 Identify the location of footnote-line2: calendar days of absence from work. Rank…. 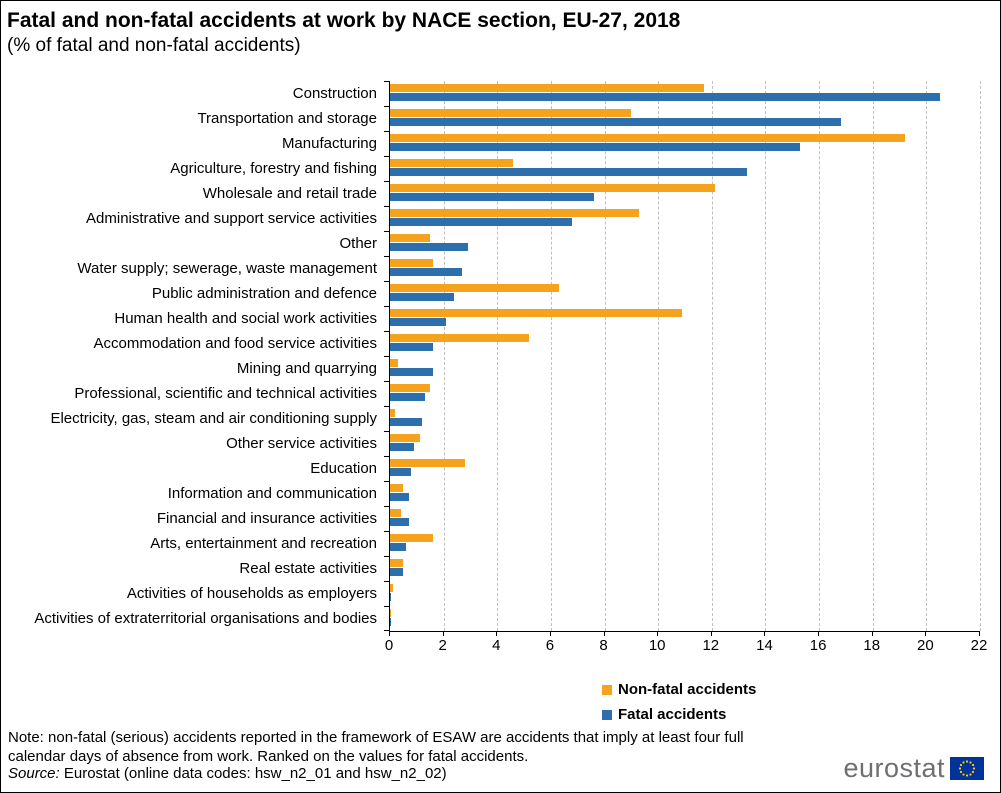
(268, 756).